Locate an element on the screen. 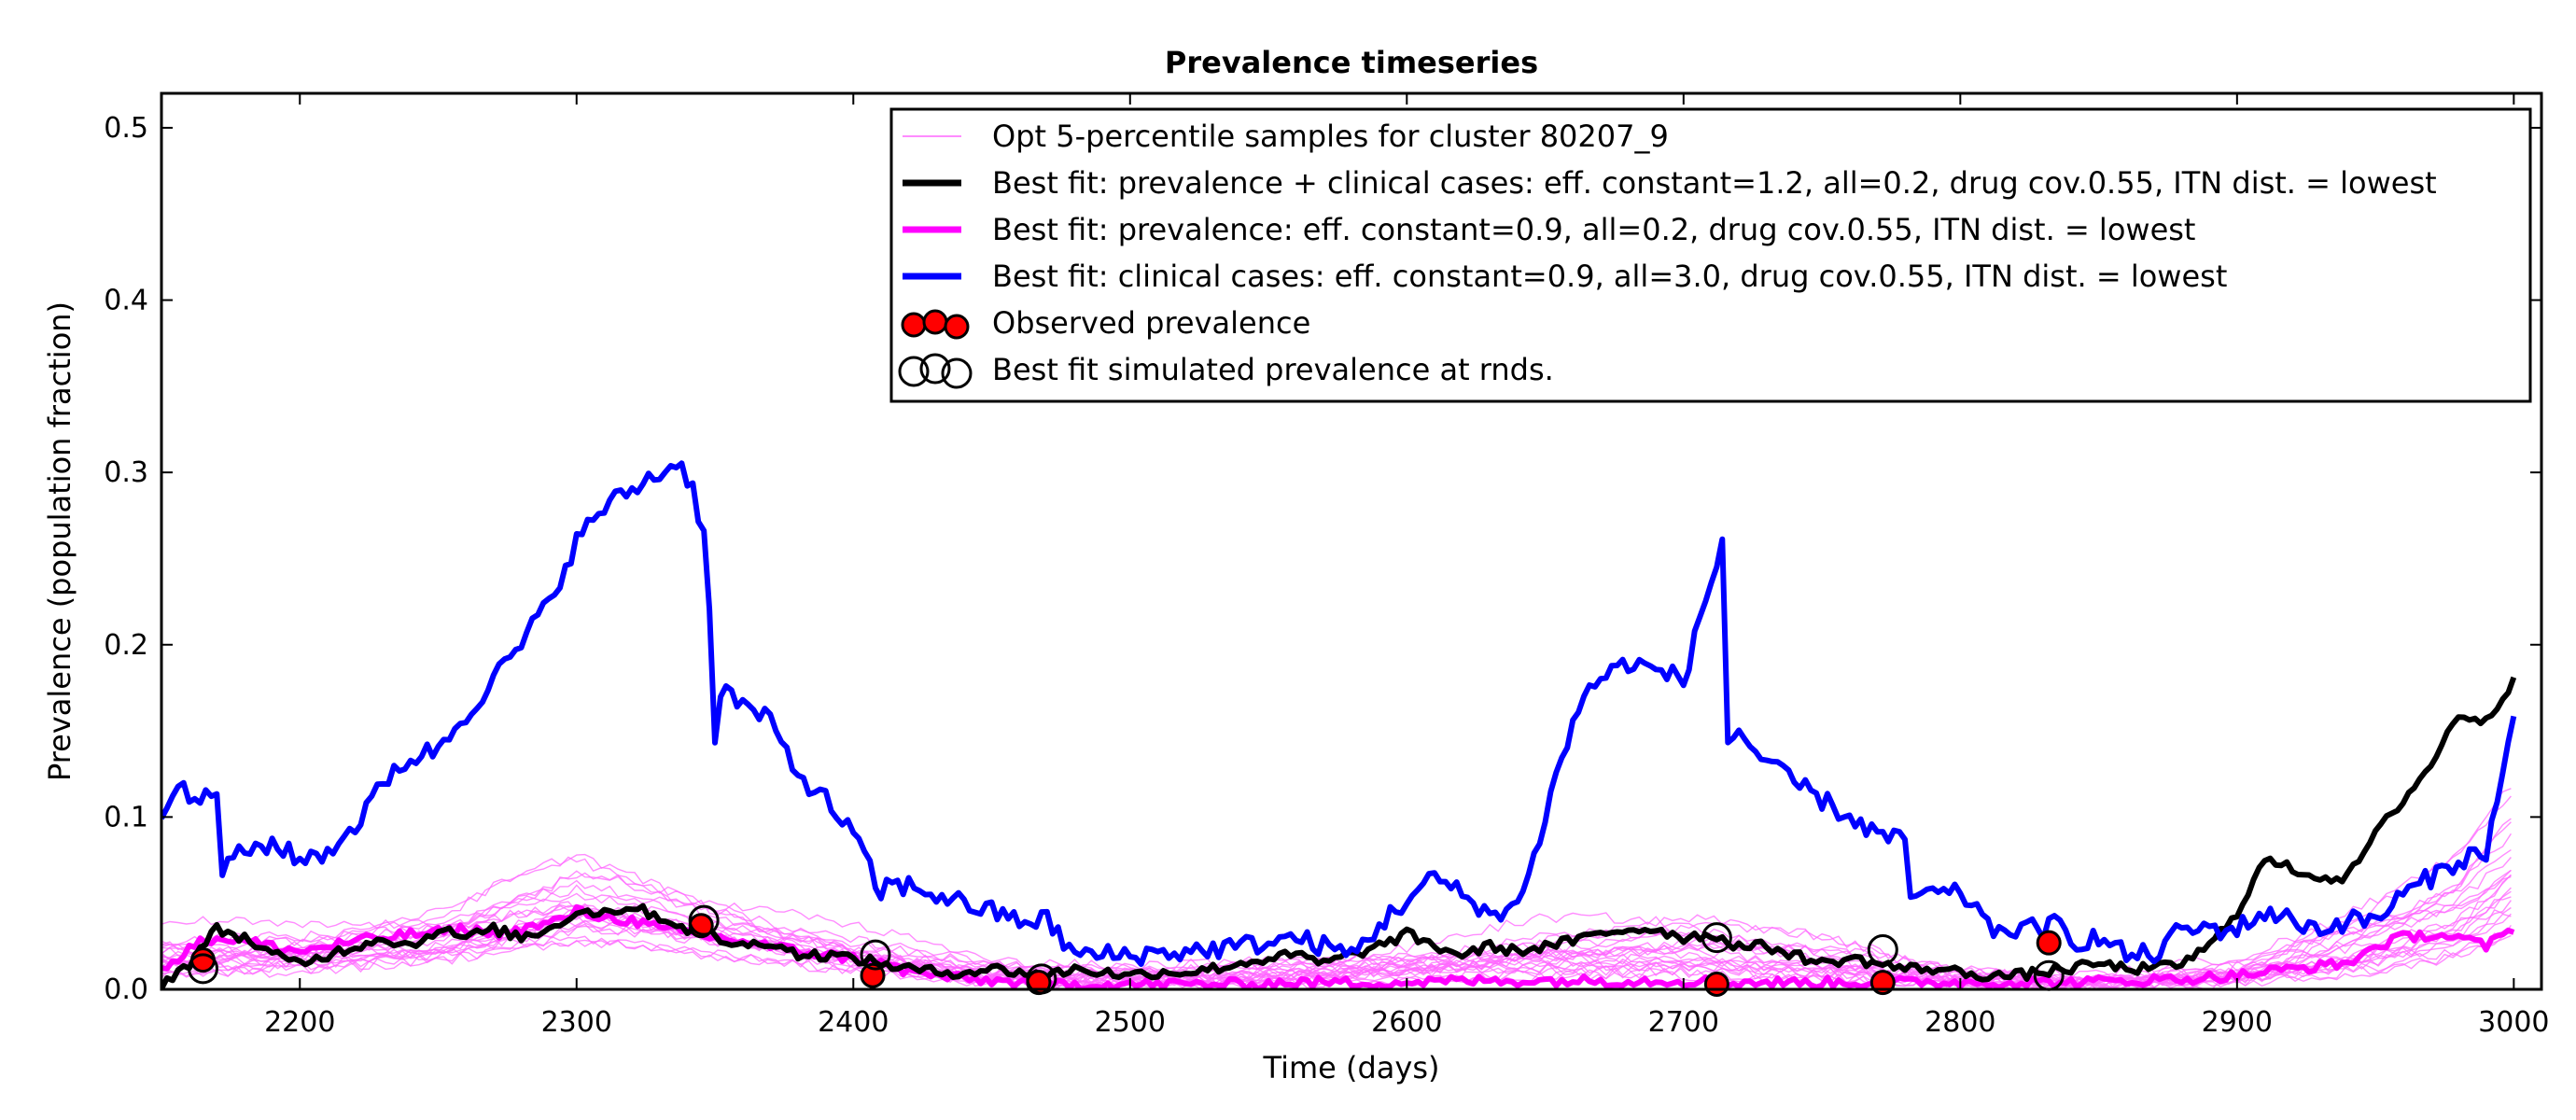  chart-title: Prevalence timeseries is located at coordinates (1351, 62).